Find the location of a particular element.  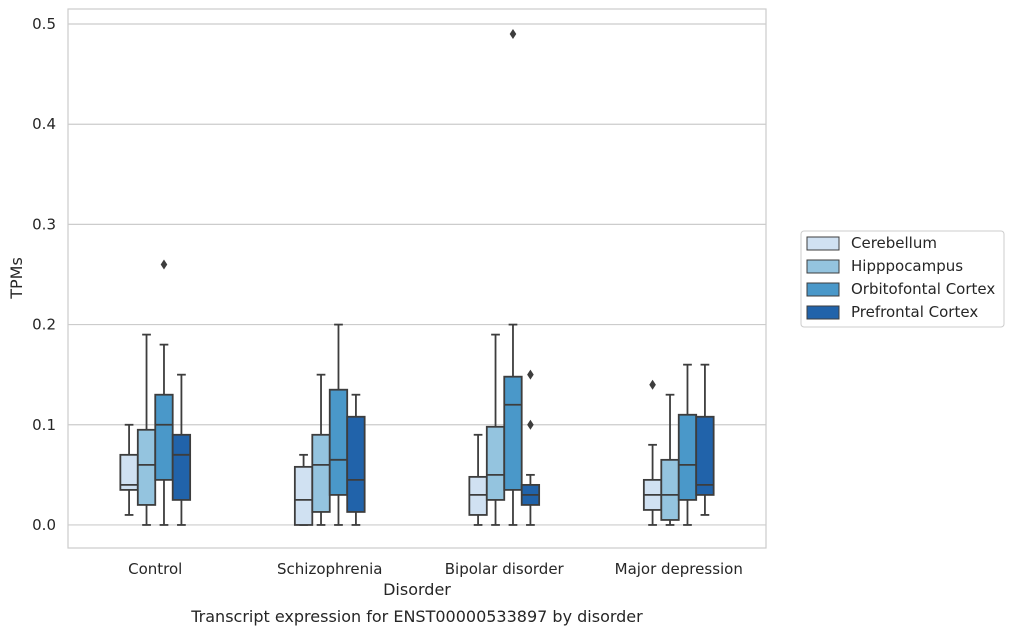

x-tick-label: Schizophrenia is located at coordinates (329, 569).